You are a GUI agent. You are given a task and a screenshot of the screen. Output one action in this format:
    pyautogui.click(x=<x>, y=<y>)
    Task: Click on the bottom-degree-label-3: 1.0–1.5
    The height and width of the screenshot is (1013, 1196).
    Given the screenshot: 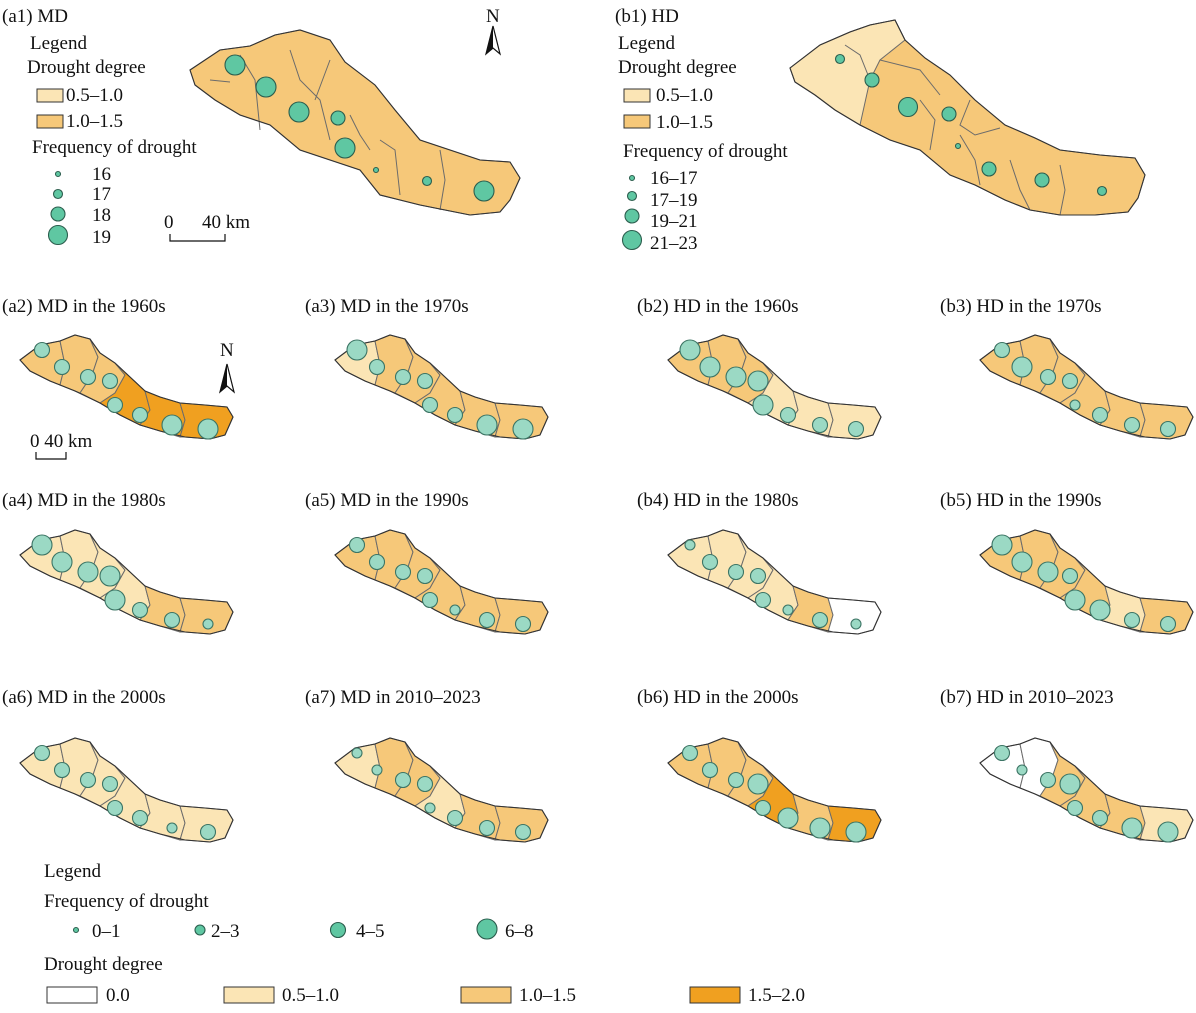 What is the action you would take?
    pyautogui.click(x=547, y=995)
    